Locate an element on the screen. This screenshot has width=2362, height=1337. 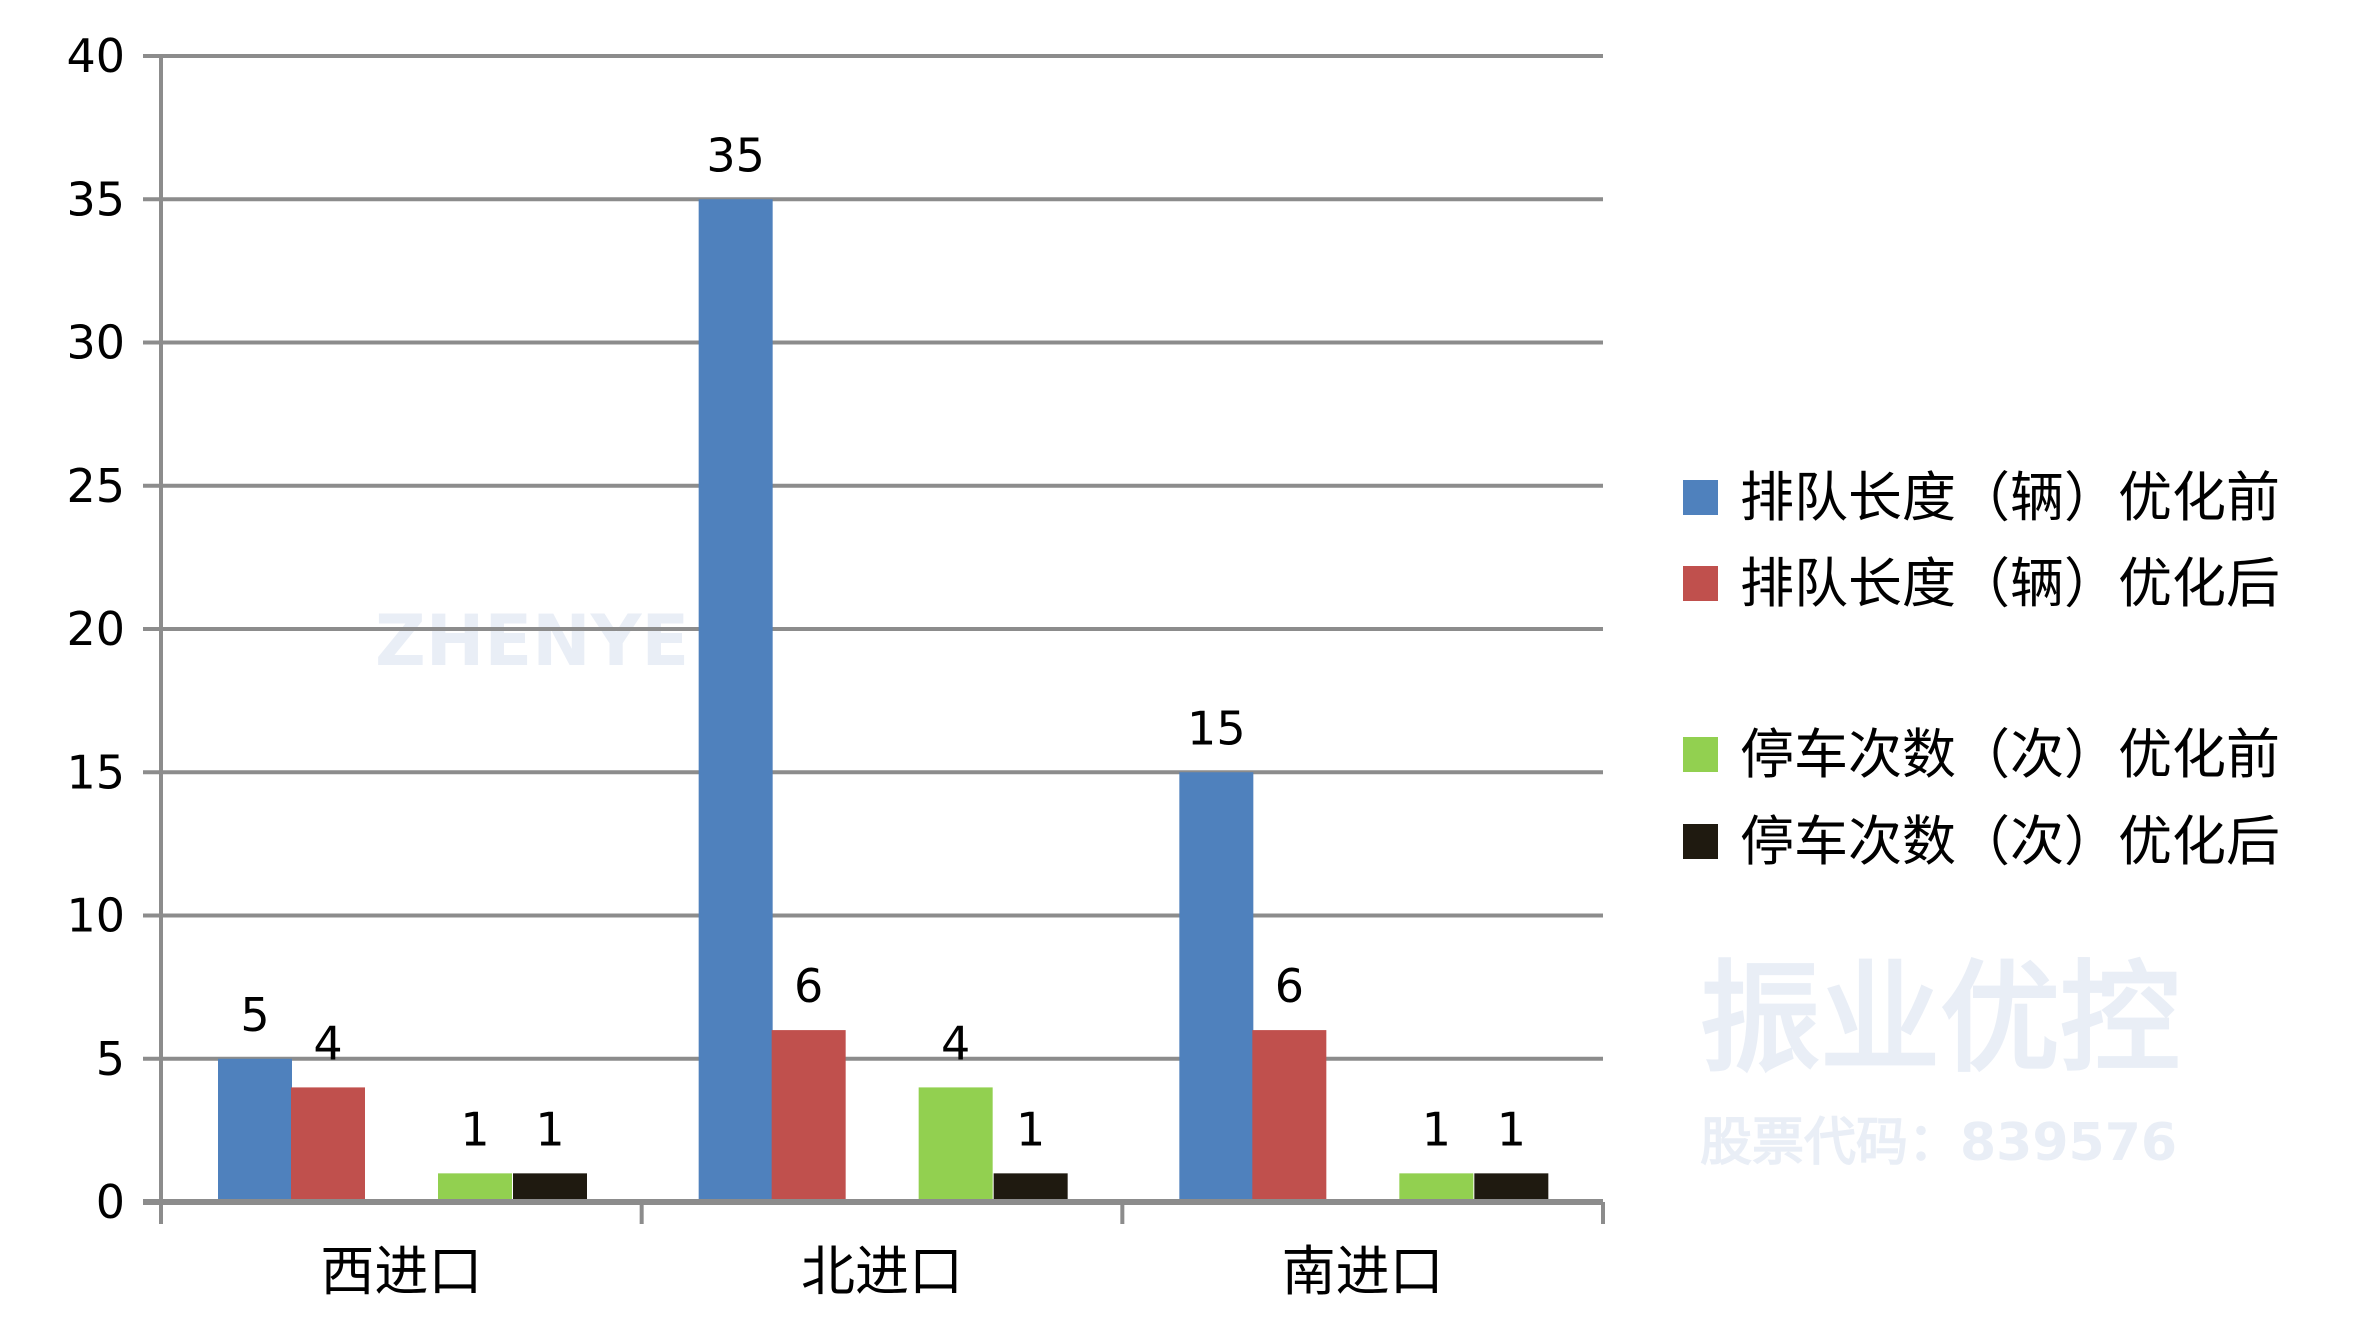
y-tick-label: 35 is located at coordinates (95, 199).